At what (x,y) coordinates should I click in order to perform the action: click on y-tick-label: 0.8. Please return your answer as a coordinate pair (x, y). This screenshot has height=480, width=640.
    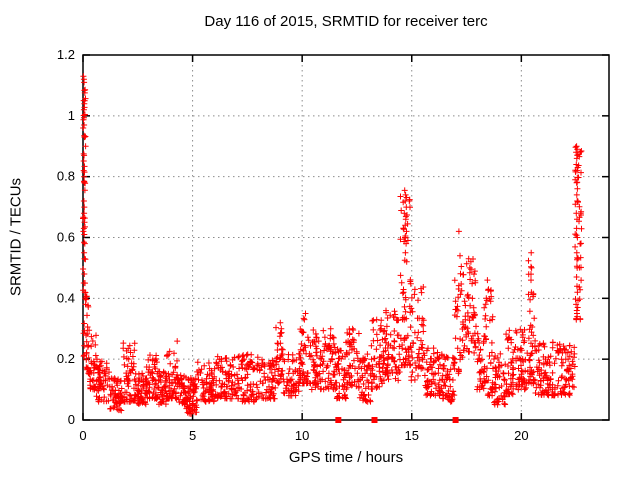
    Looking at the image, I should click on (66, 176).